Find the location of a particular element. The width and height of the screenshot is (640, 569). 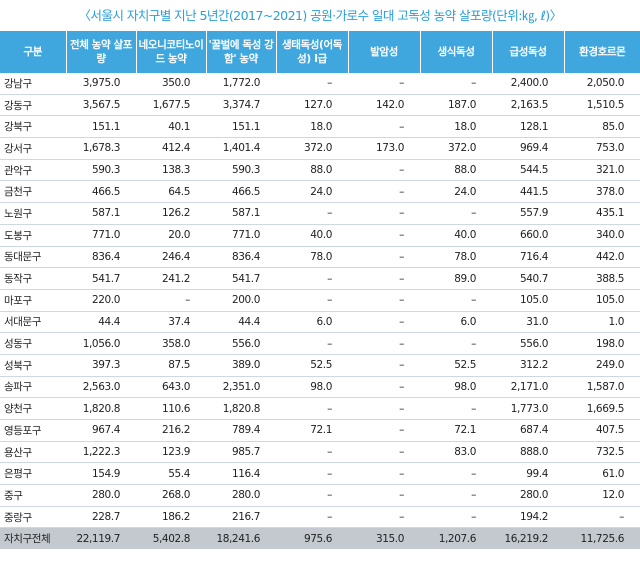

district-cell: 강서구 is located at coordinates (33, 148).